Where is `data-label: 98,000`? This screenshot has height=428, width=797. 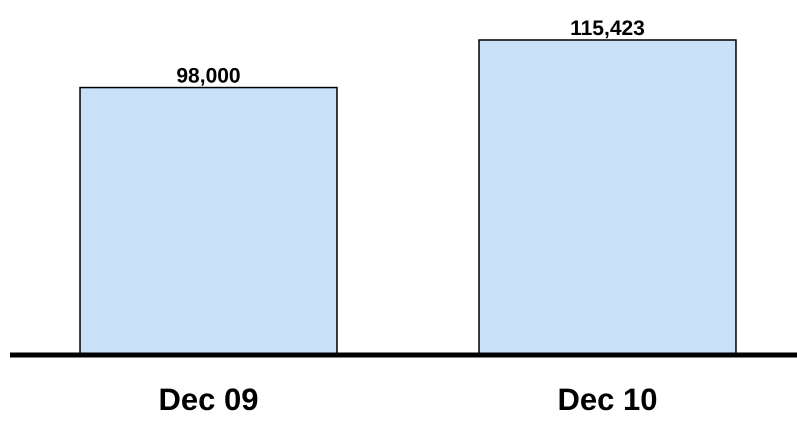 data-label: 98,000 is located at coordinates (208, 76).